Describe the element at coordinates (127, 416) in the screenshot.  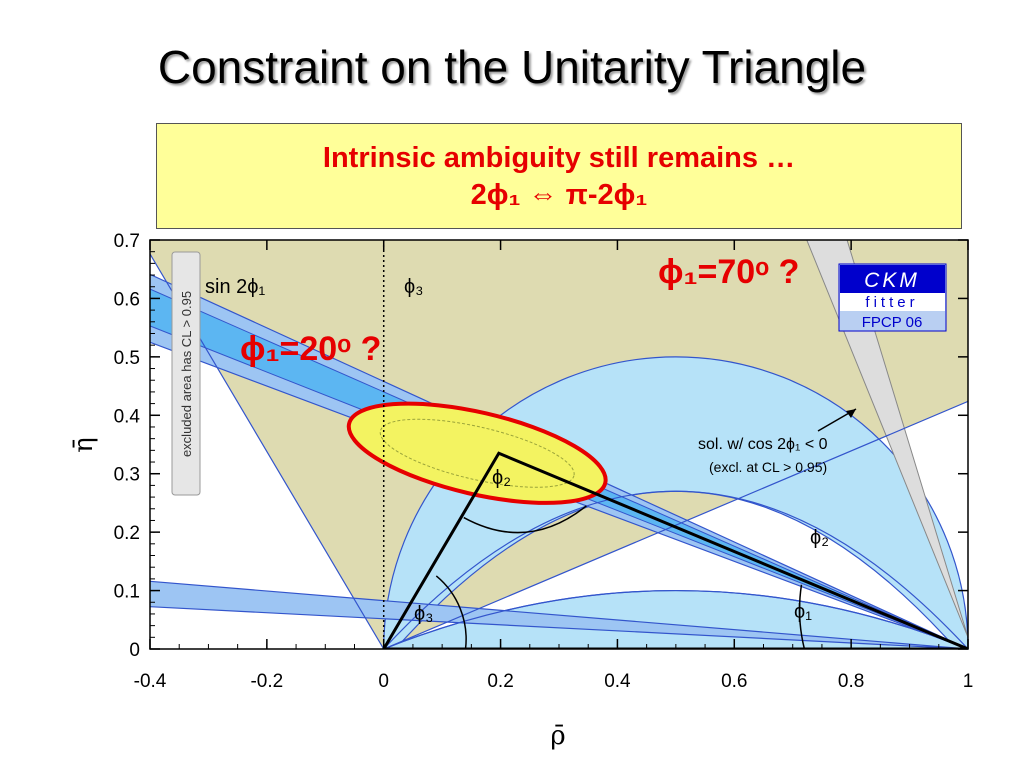
I see `y-tick-label: 0.4` at that location.